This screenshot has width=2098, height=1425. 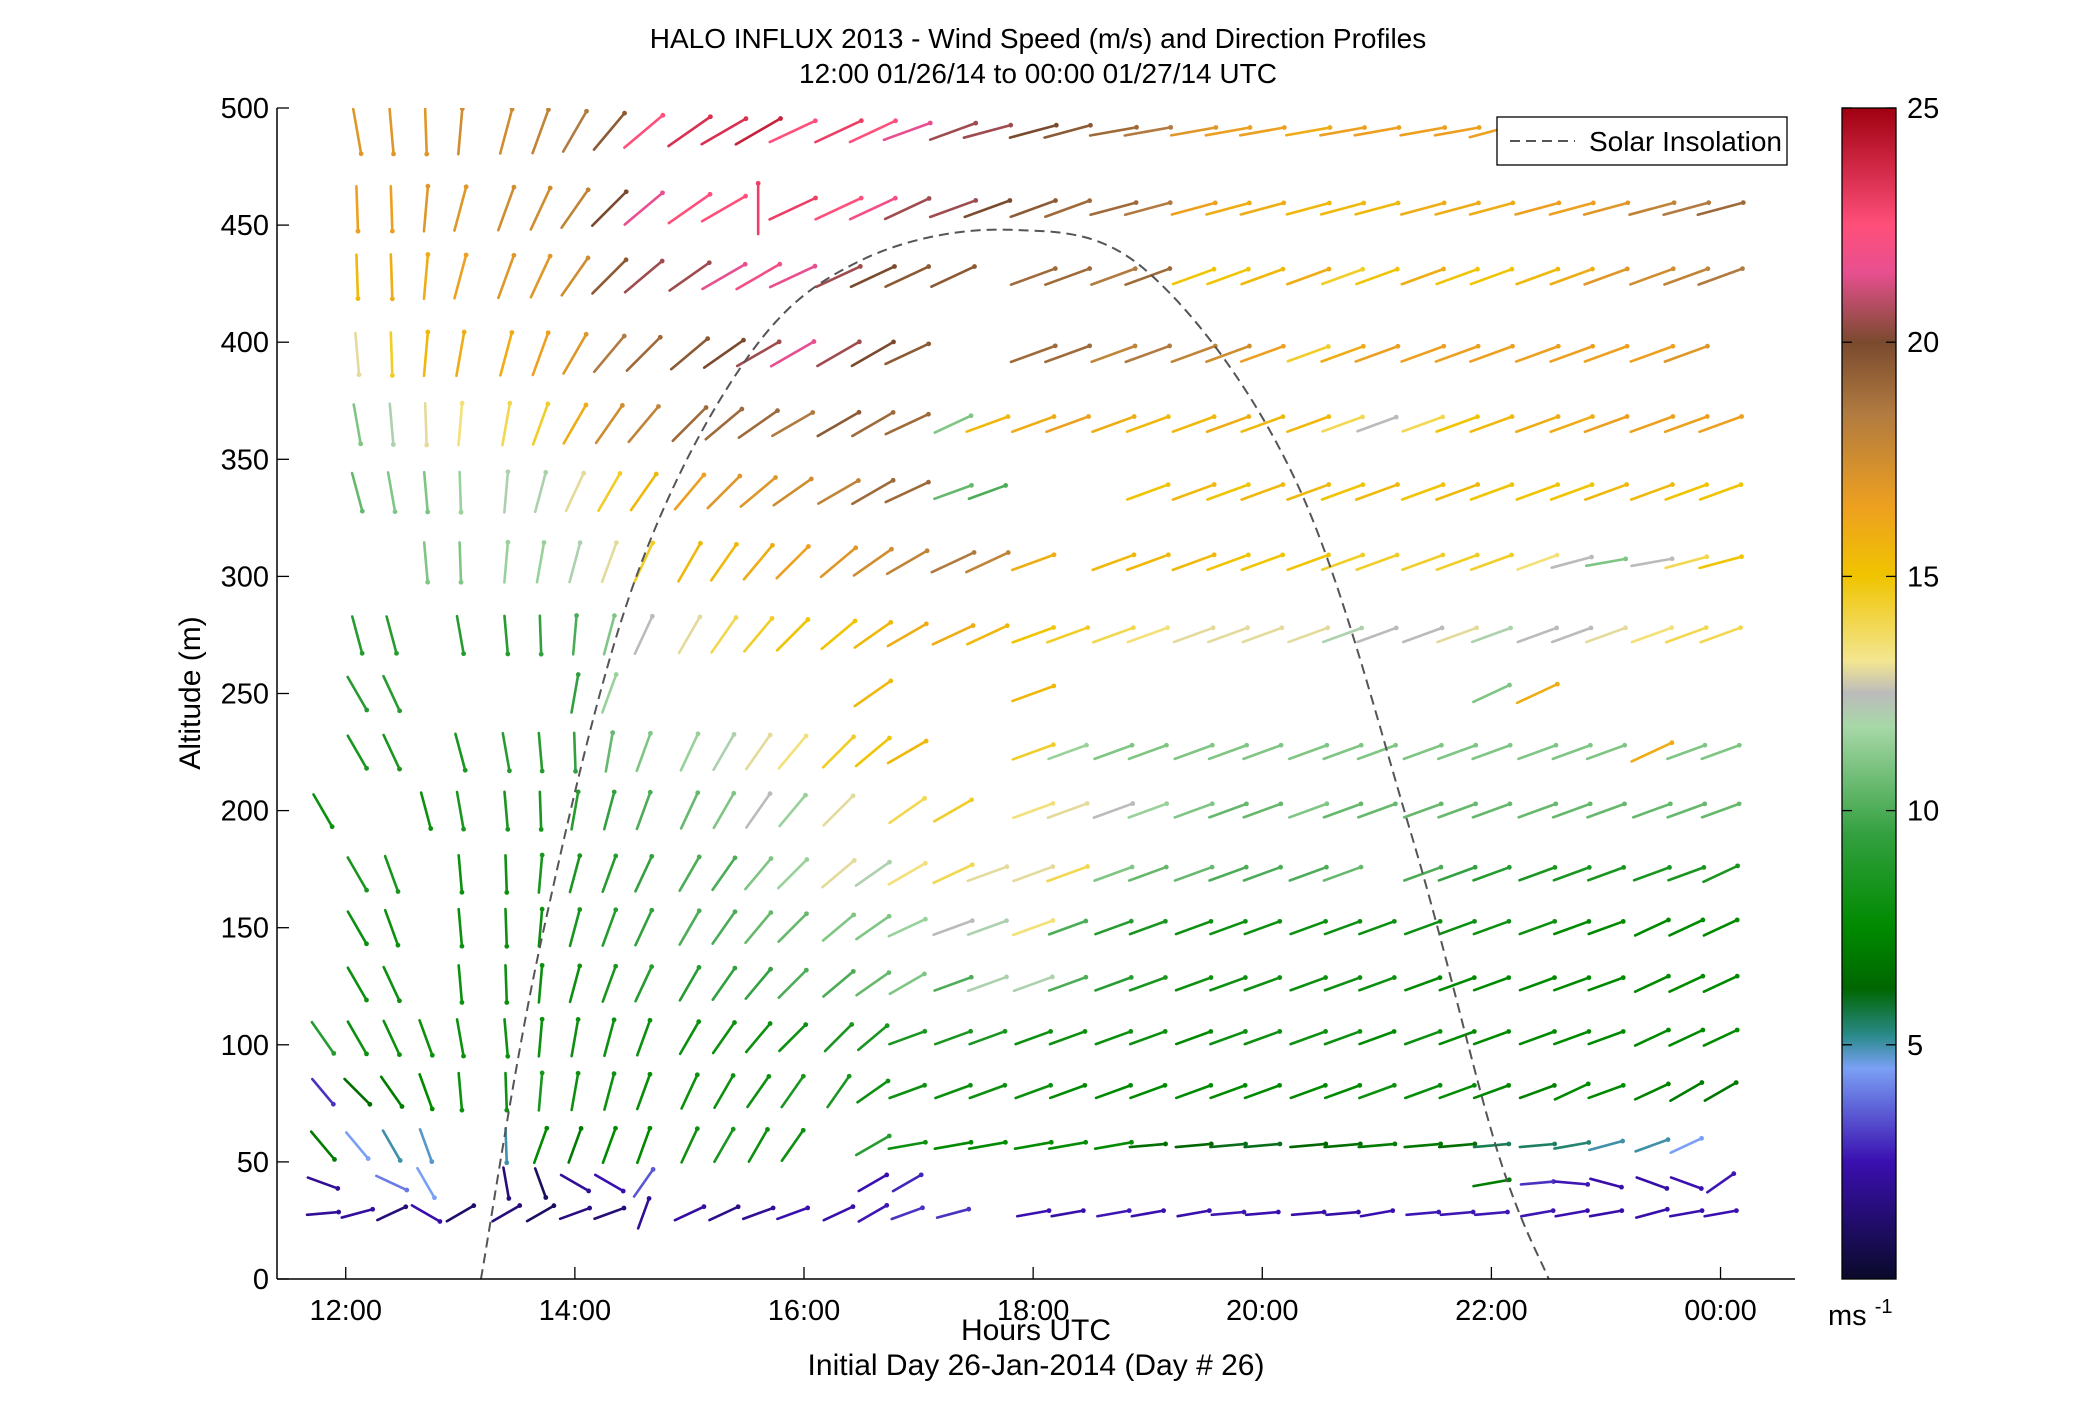 I want to click on x-axis-label: Hours UTC, so click(x=1036, y=1330).